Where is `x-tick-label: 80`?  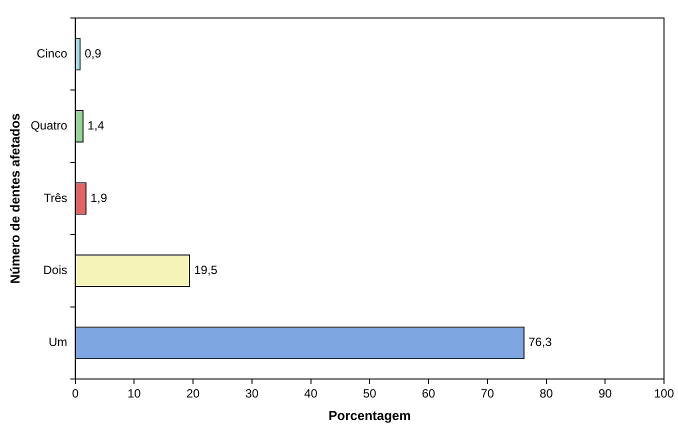
x-tick-label: 80 is located at coordinates (547, 393).